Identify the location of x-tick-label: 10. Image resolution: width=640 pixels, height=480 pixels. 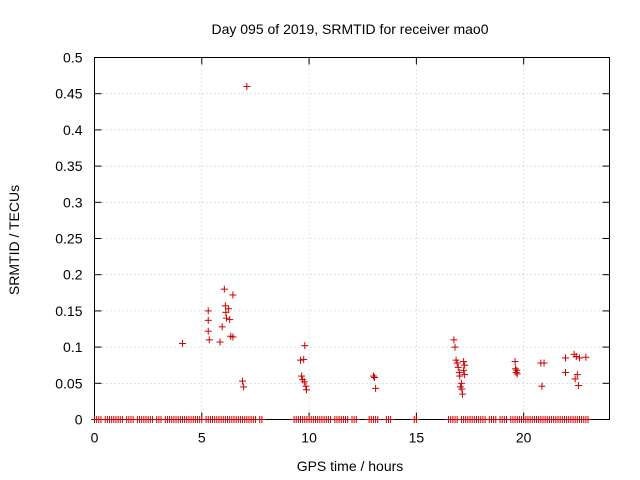
(309, 438).